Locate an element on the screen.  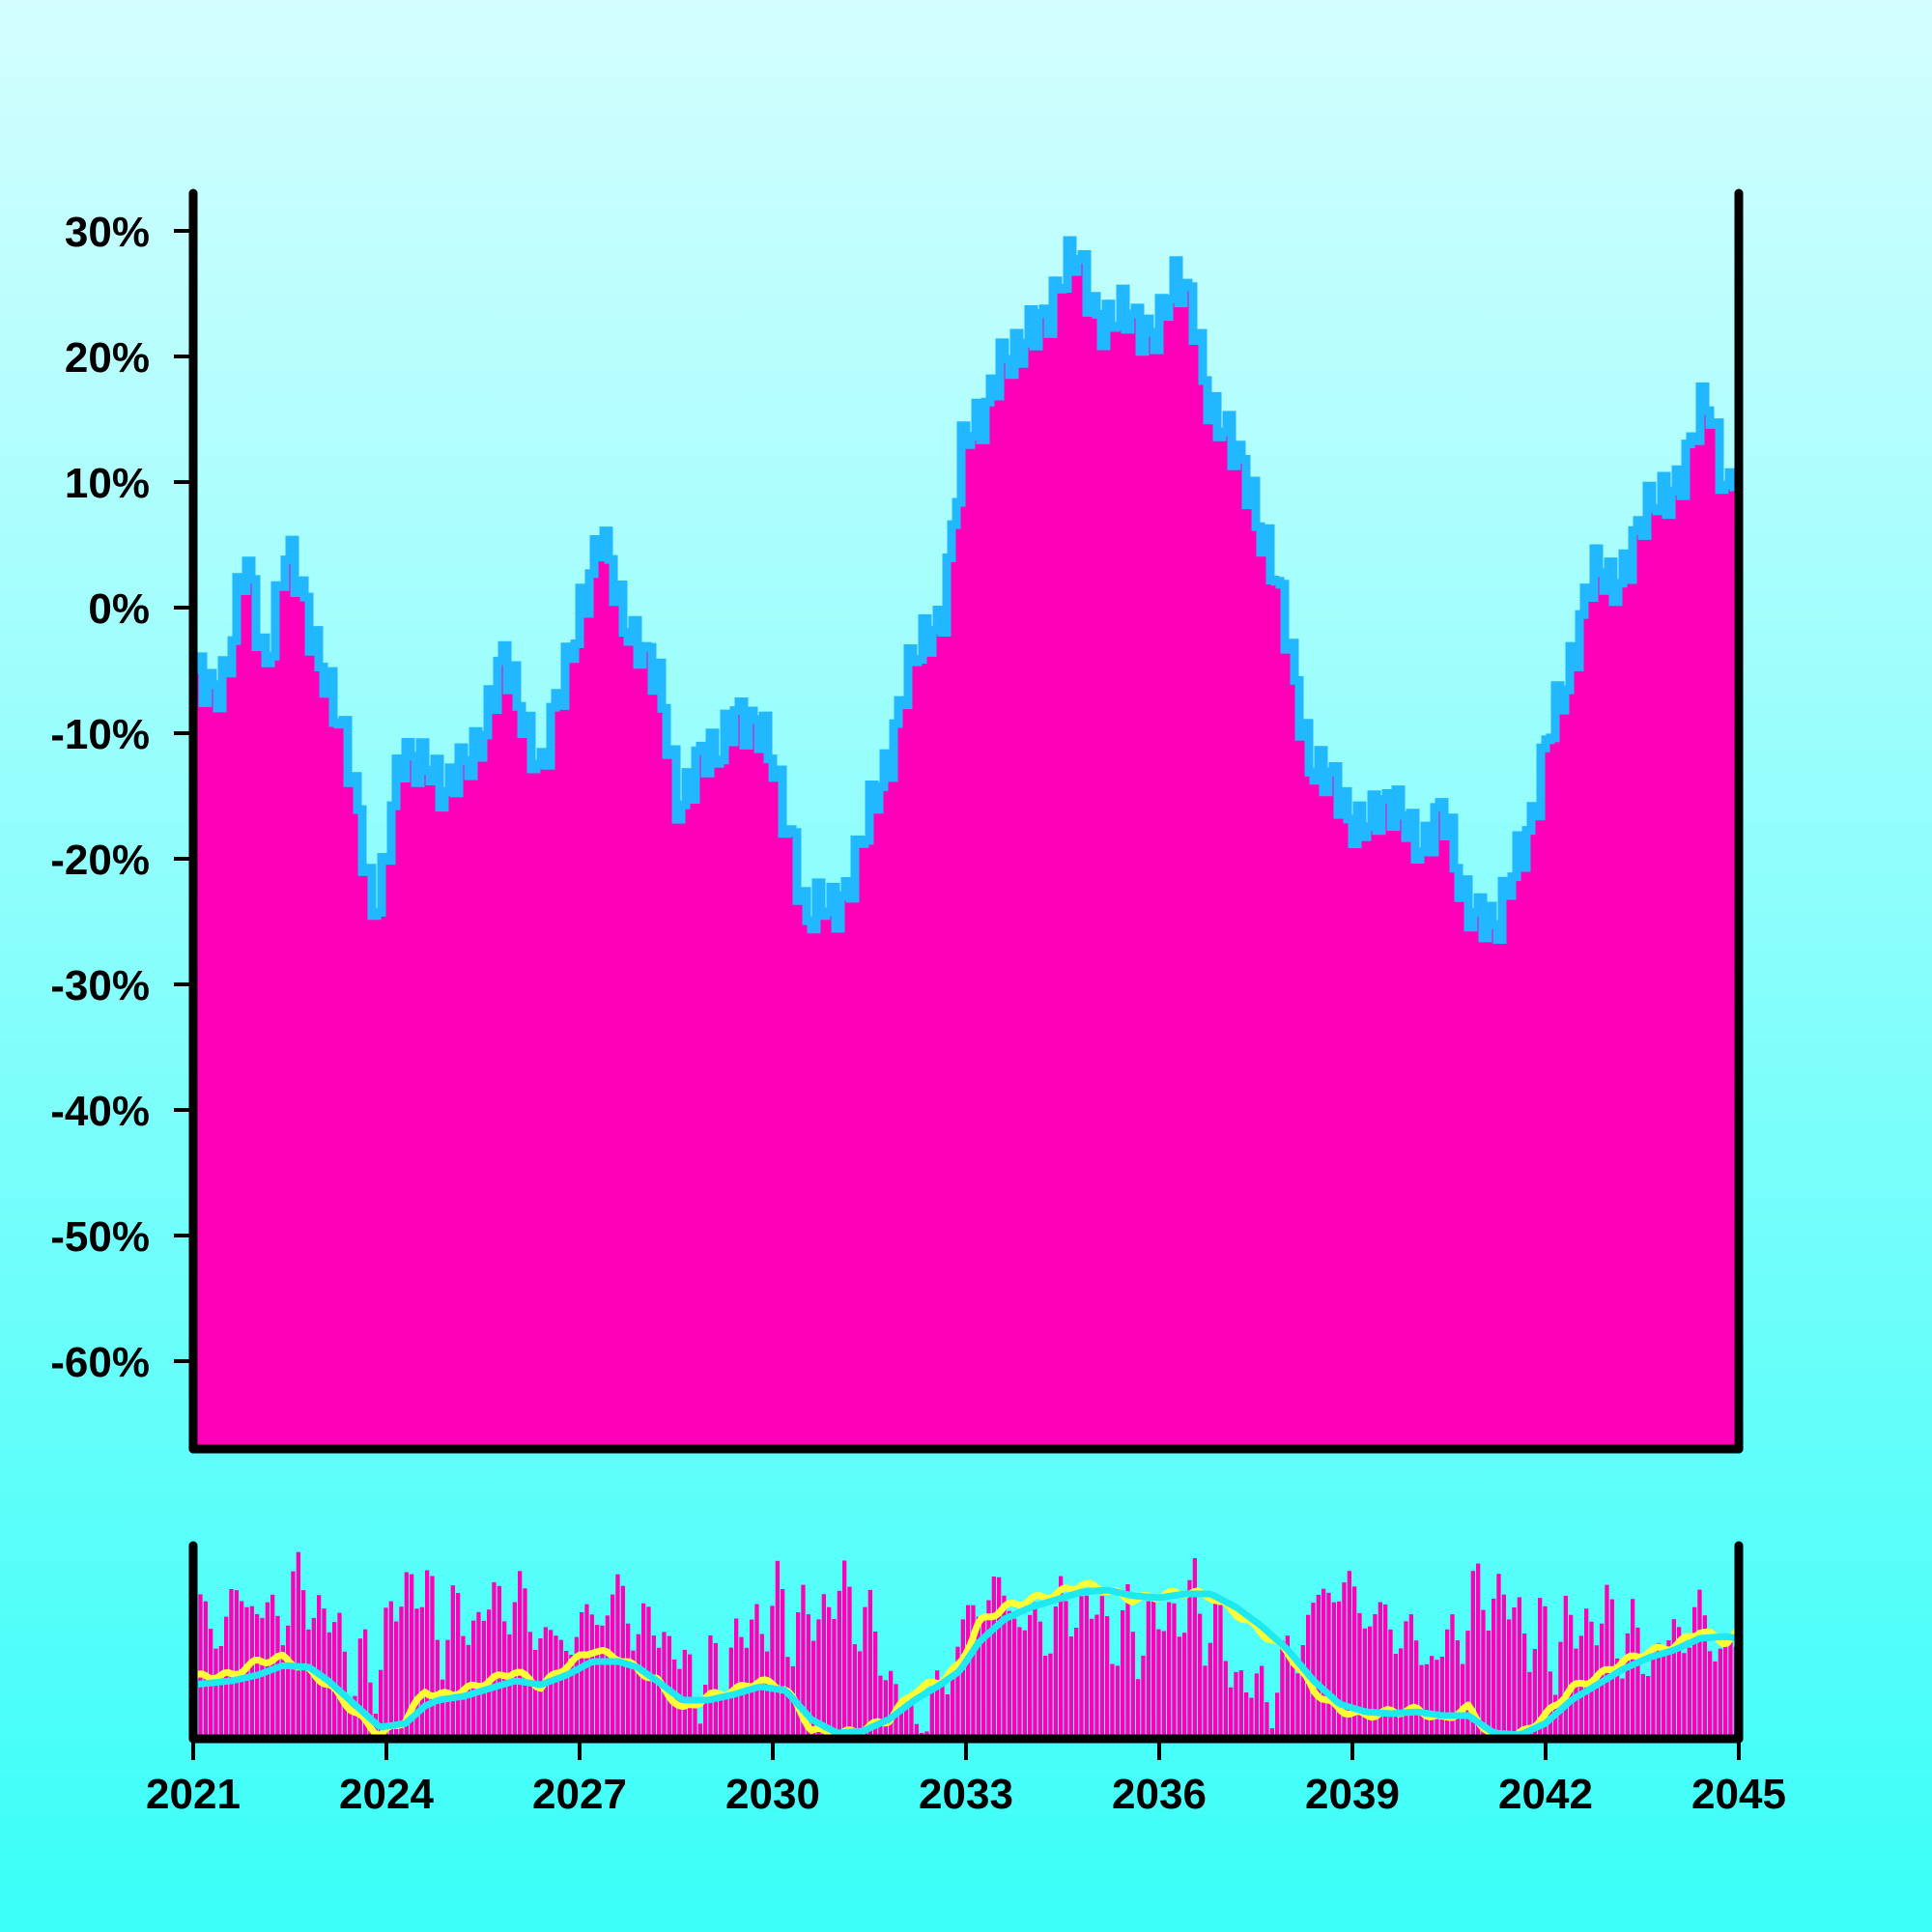
y-tick-label: -10% is located at coordinates (100, 734).